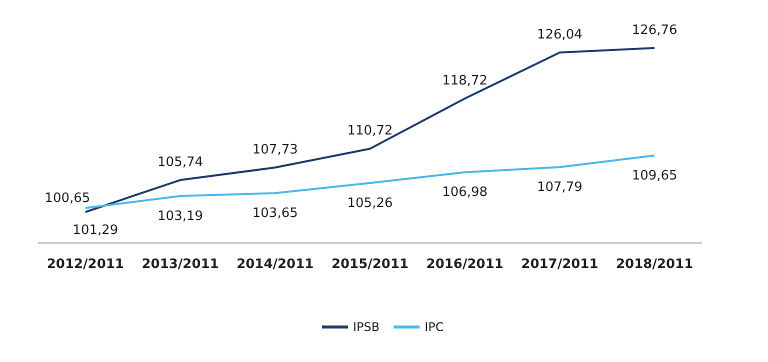 The height and width of the screenshot is (362, 768). I want to click on data-label: 107,73, so click(275, 150).